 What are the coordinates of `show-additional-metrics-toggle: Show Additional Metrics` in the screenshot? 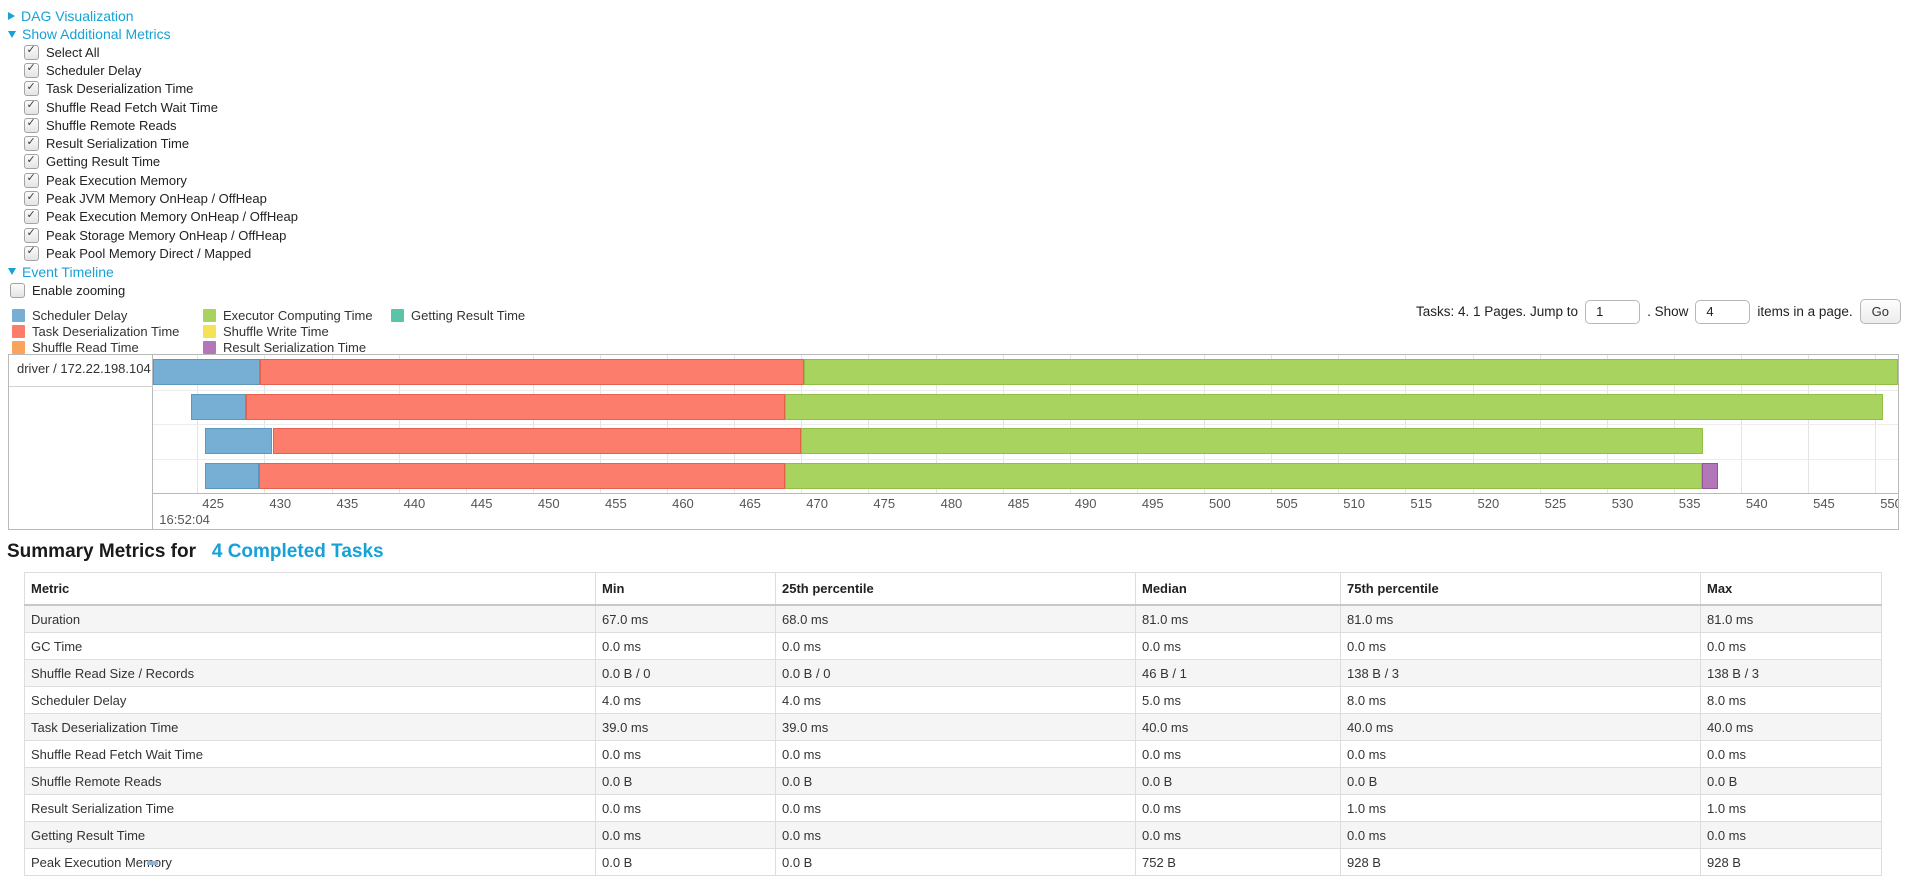 It's located at (153, 34).